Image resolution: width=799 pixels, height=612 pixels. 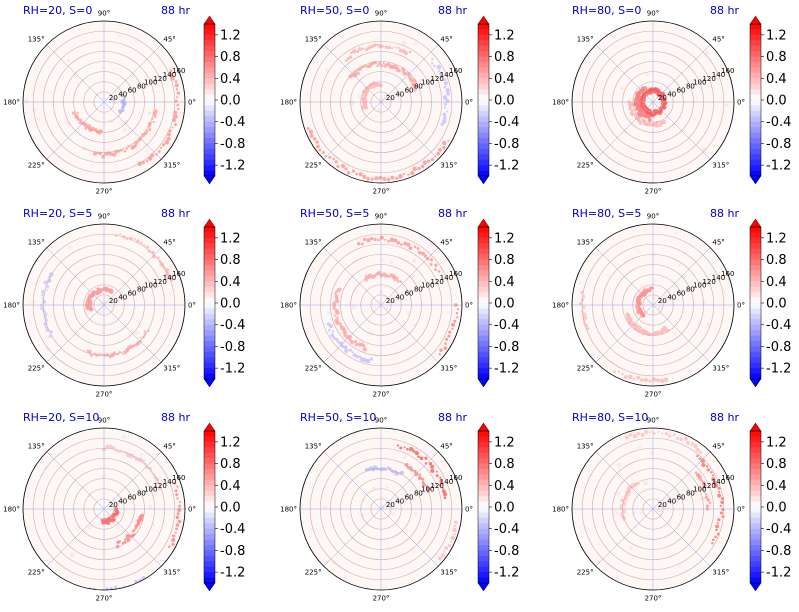 I want to click on radius-tick-label: 160, so click(x=727, y=274).